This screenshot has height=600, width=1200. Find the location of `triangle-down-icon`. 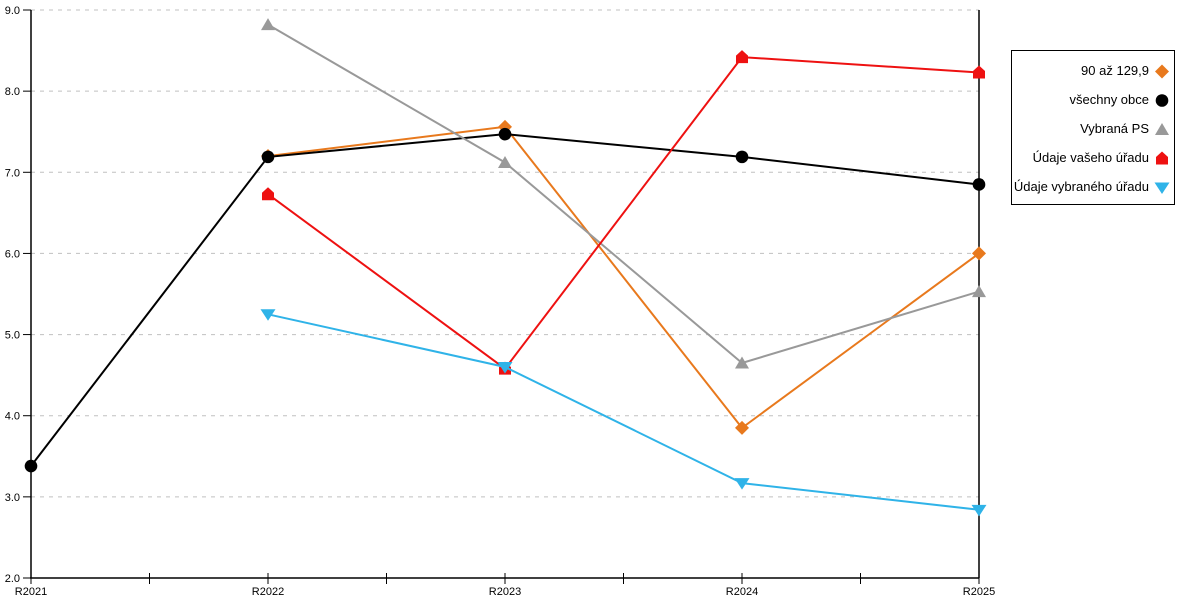

triangle-down-icon is located at coordinates (1162, 187).